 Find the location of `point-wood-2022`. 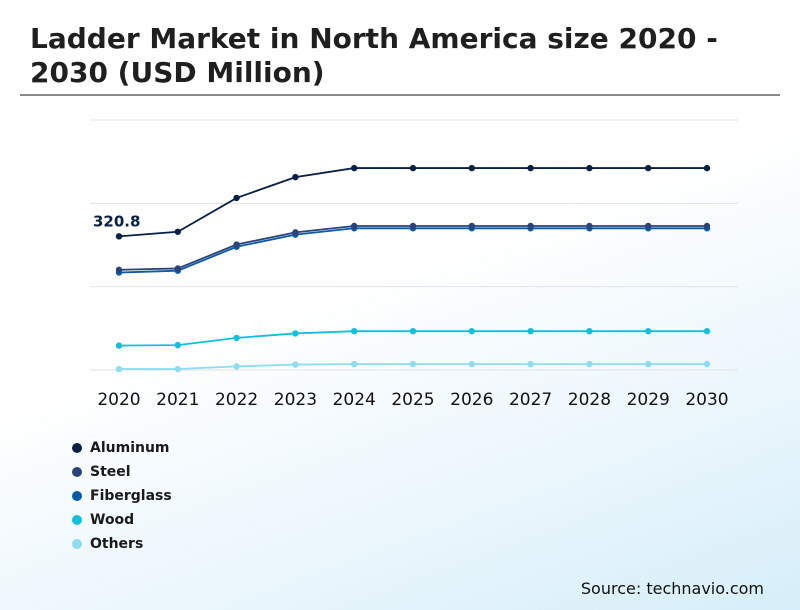

point-wood-2022 is located at coordinates (236, 338).